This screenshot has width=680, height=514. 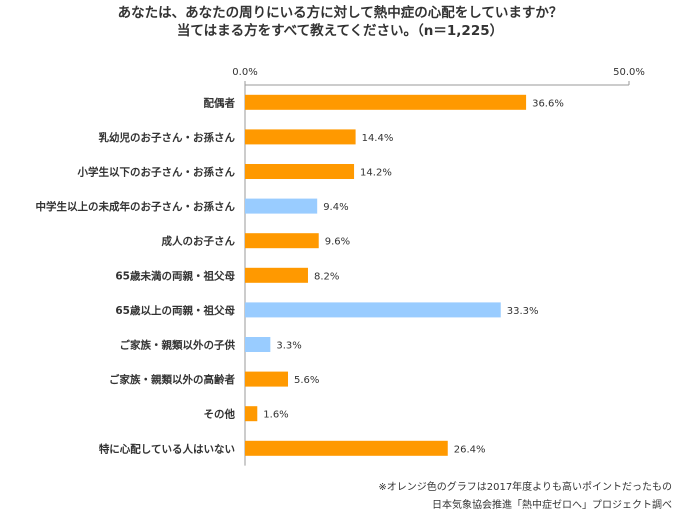 I want to click on data-label: 9.4%, so click(x=335, y=207).